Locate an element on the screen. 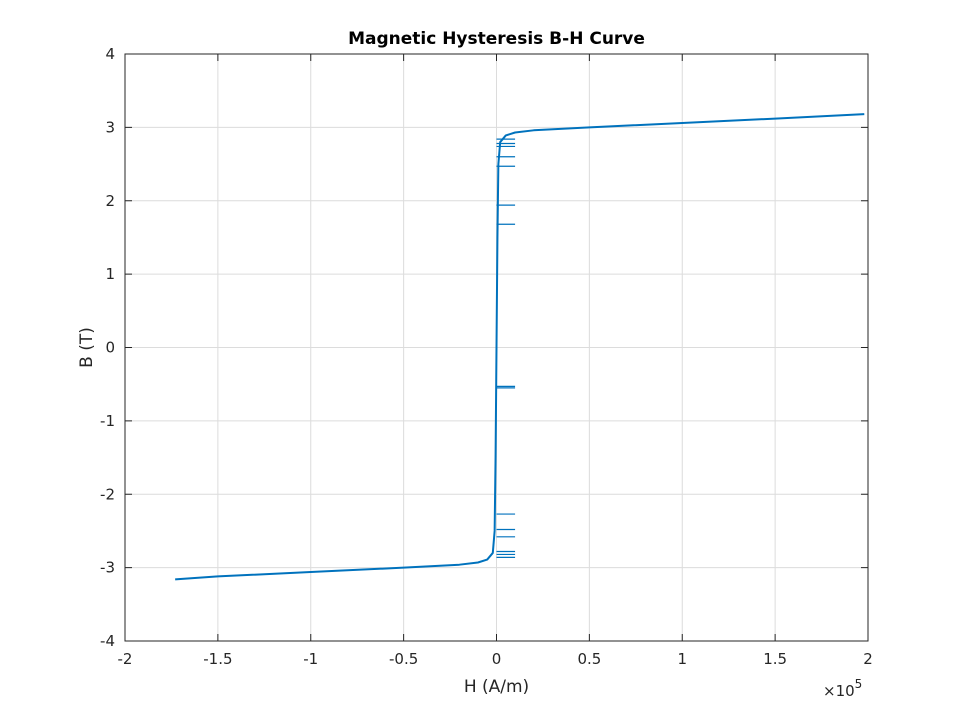 This screenshot has height=720, width=960. x-tick-label: 0 is located at coordinates (497, 659).